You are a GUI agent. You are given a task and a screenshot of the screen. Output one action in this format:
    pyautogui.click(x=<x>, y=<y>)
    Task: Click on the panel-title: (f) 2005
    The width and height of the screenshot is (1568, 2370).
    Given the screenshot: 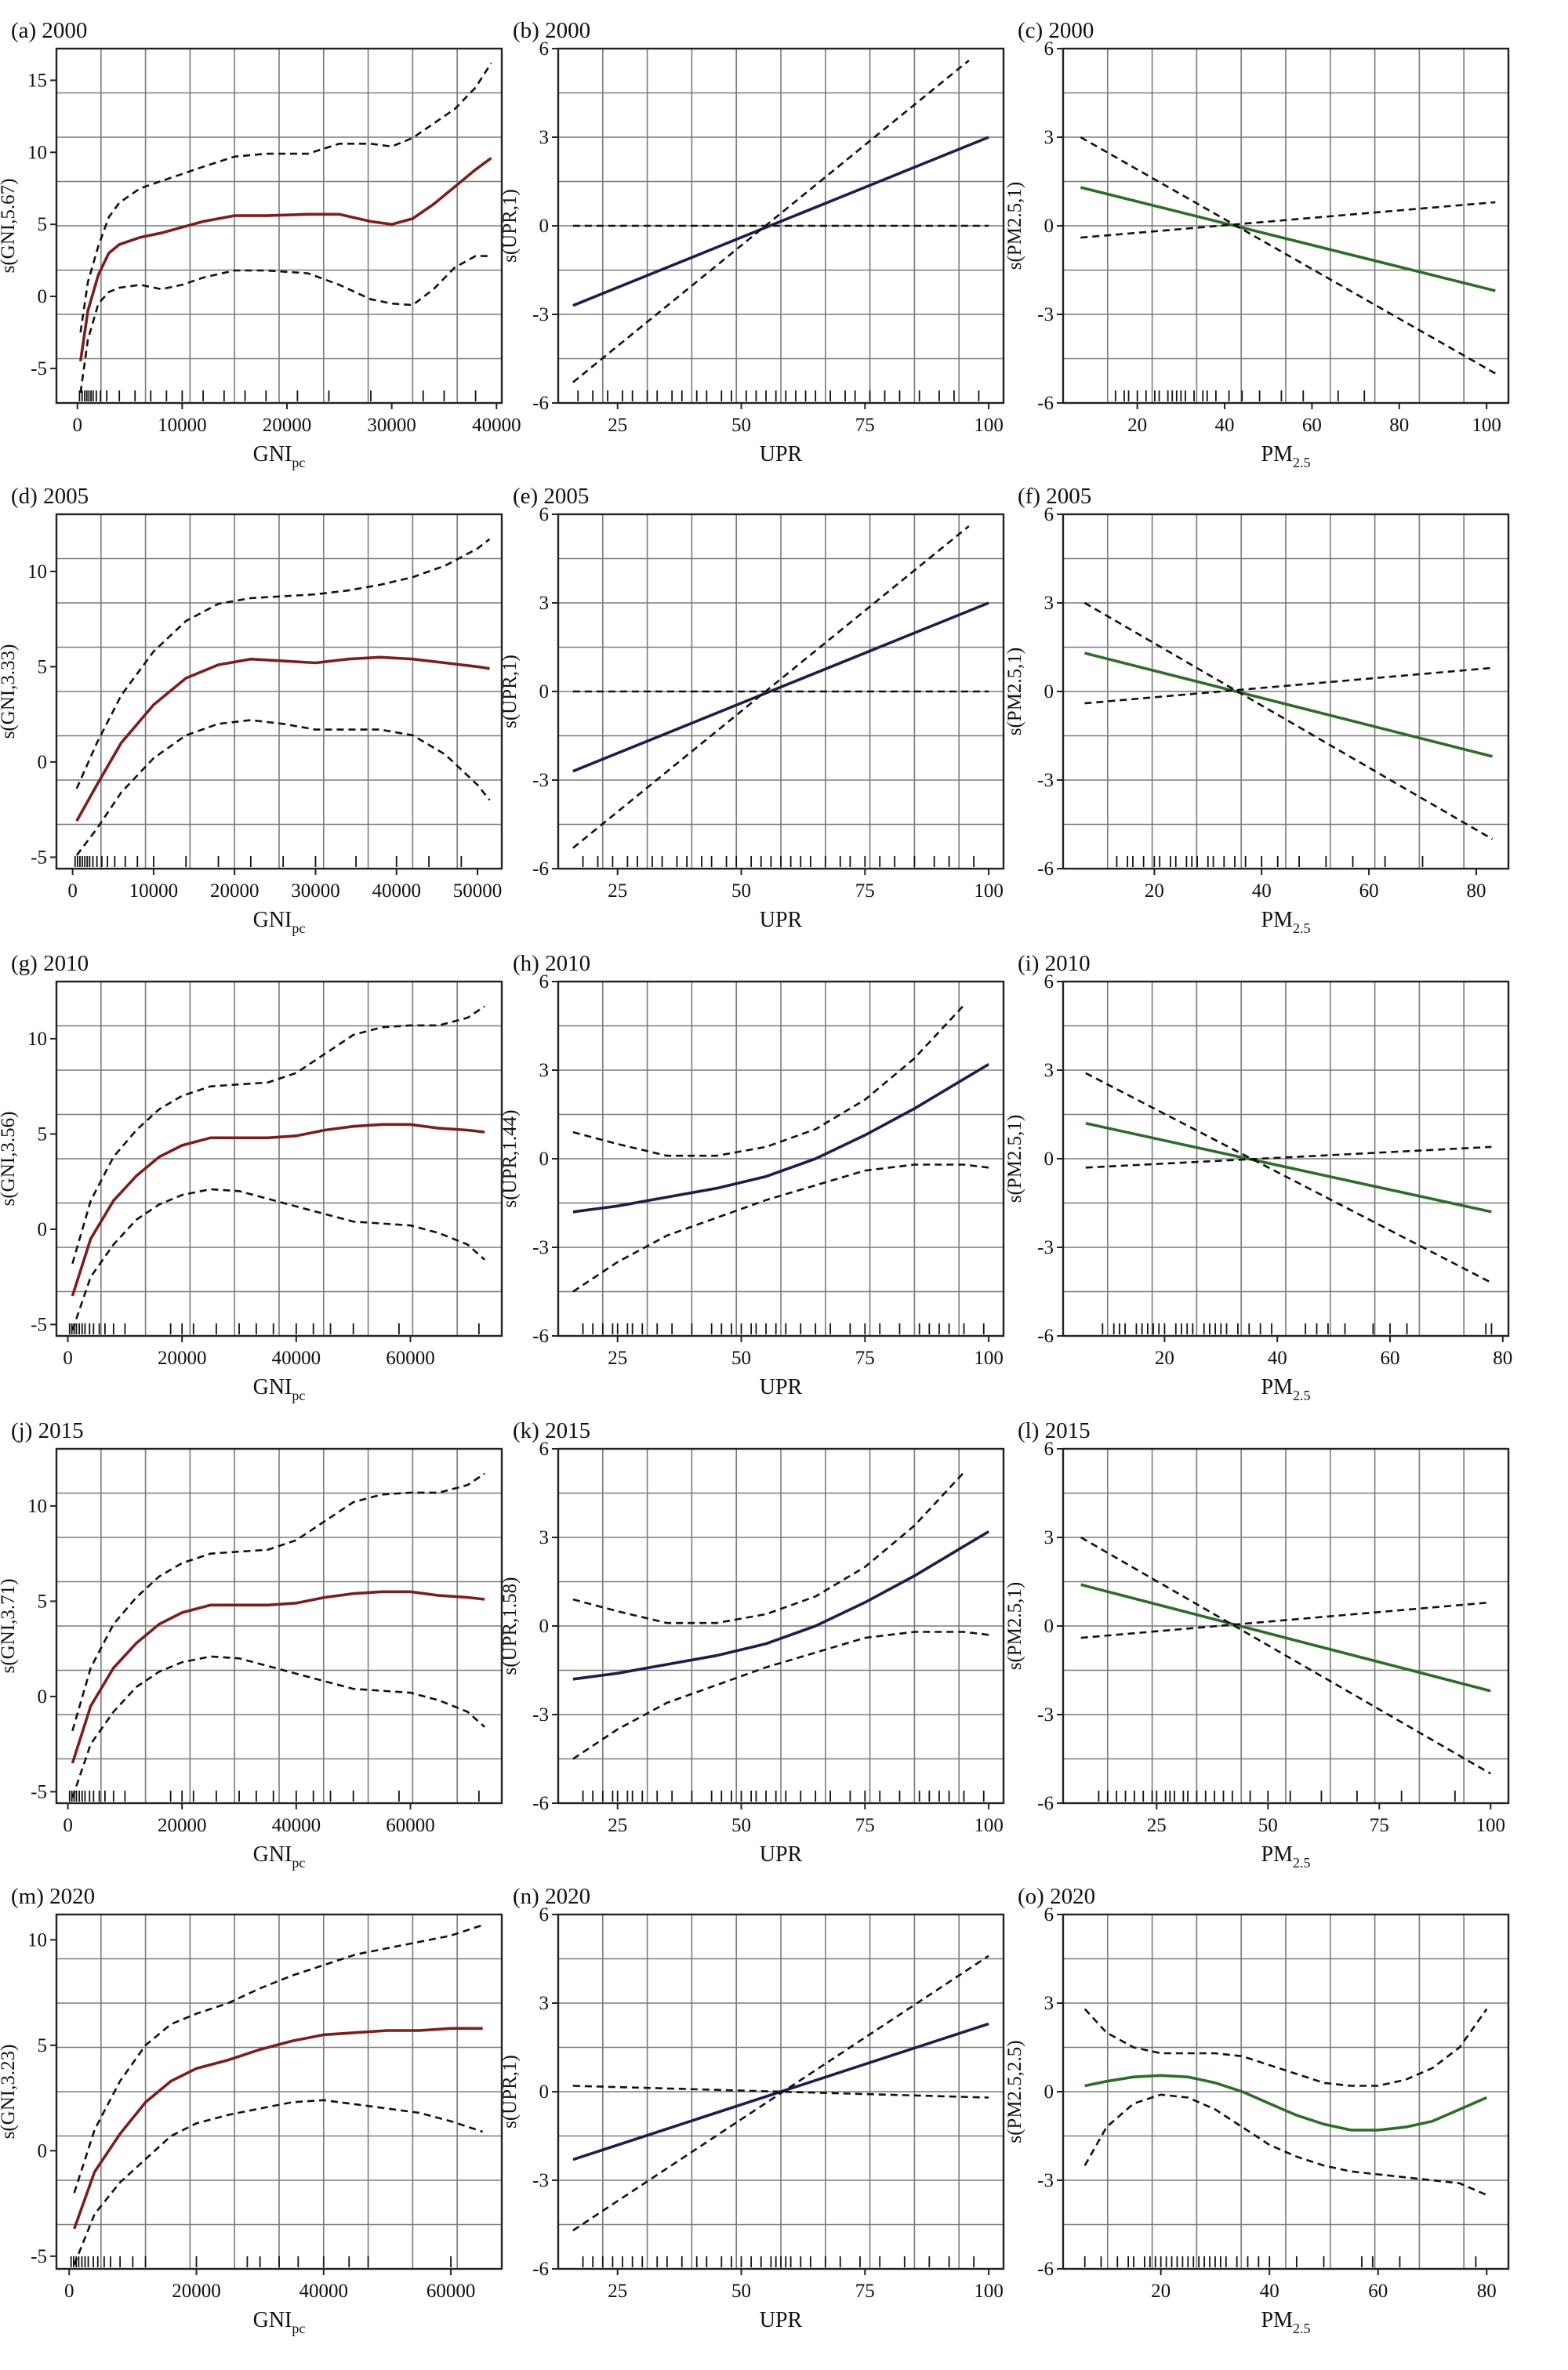 What is the action you would take?
    pyautogui.click(x=1054, y=497)
    